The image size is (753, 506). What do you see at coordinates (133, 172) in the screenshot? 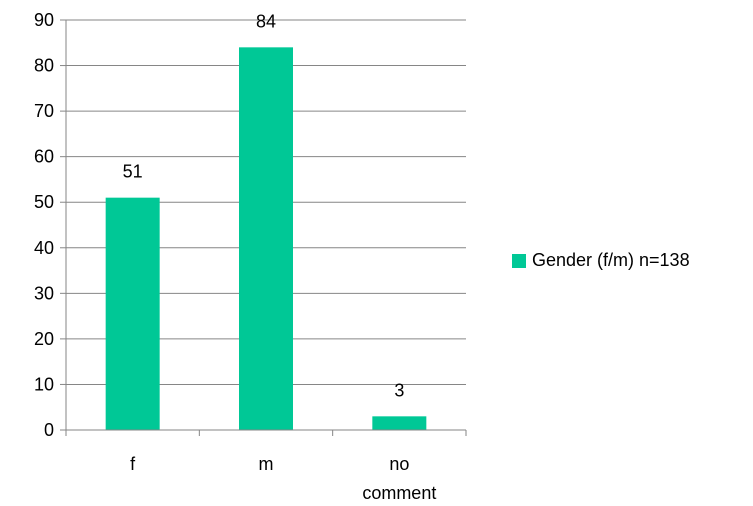
I see `data-label: 51` at bounding box center [133, 172].